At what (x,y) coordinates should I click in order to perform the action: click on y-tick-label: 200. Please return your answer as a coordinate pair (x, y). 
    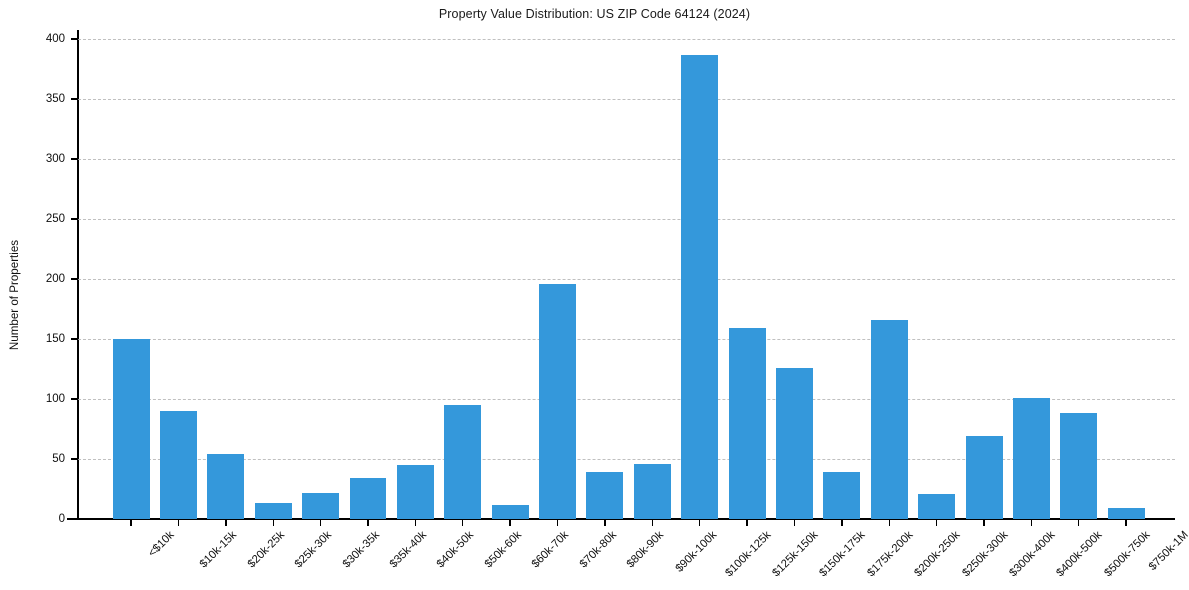
    Looking at the image, I should click on (55, 279).